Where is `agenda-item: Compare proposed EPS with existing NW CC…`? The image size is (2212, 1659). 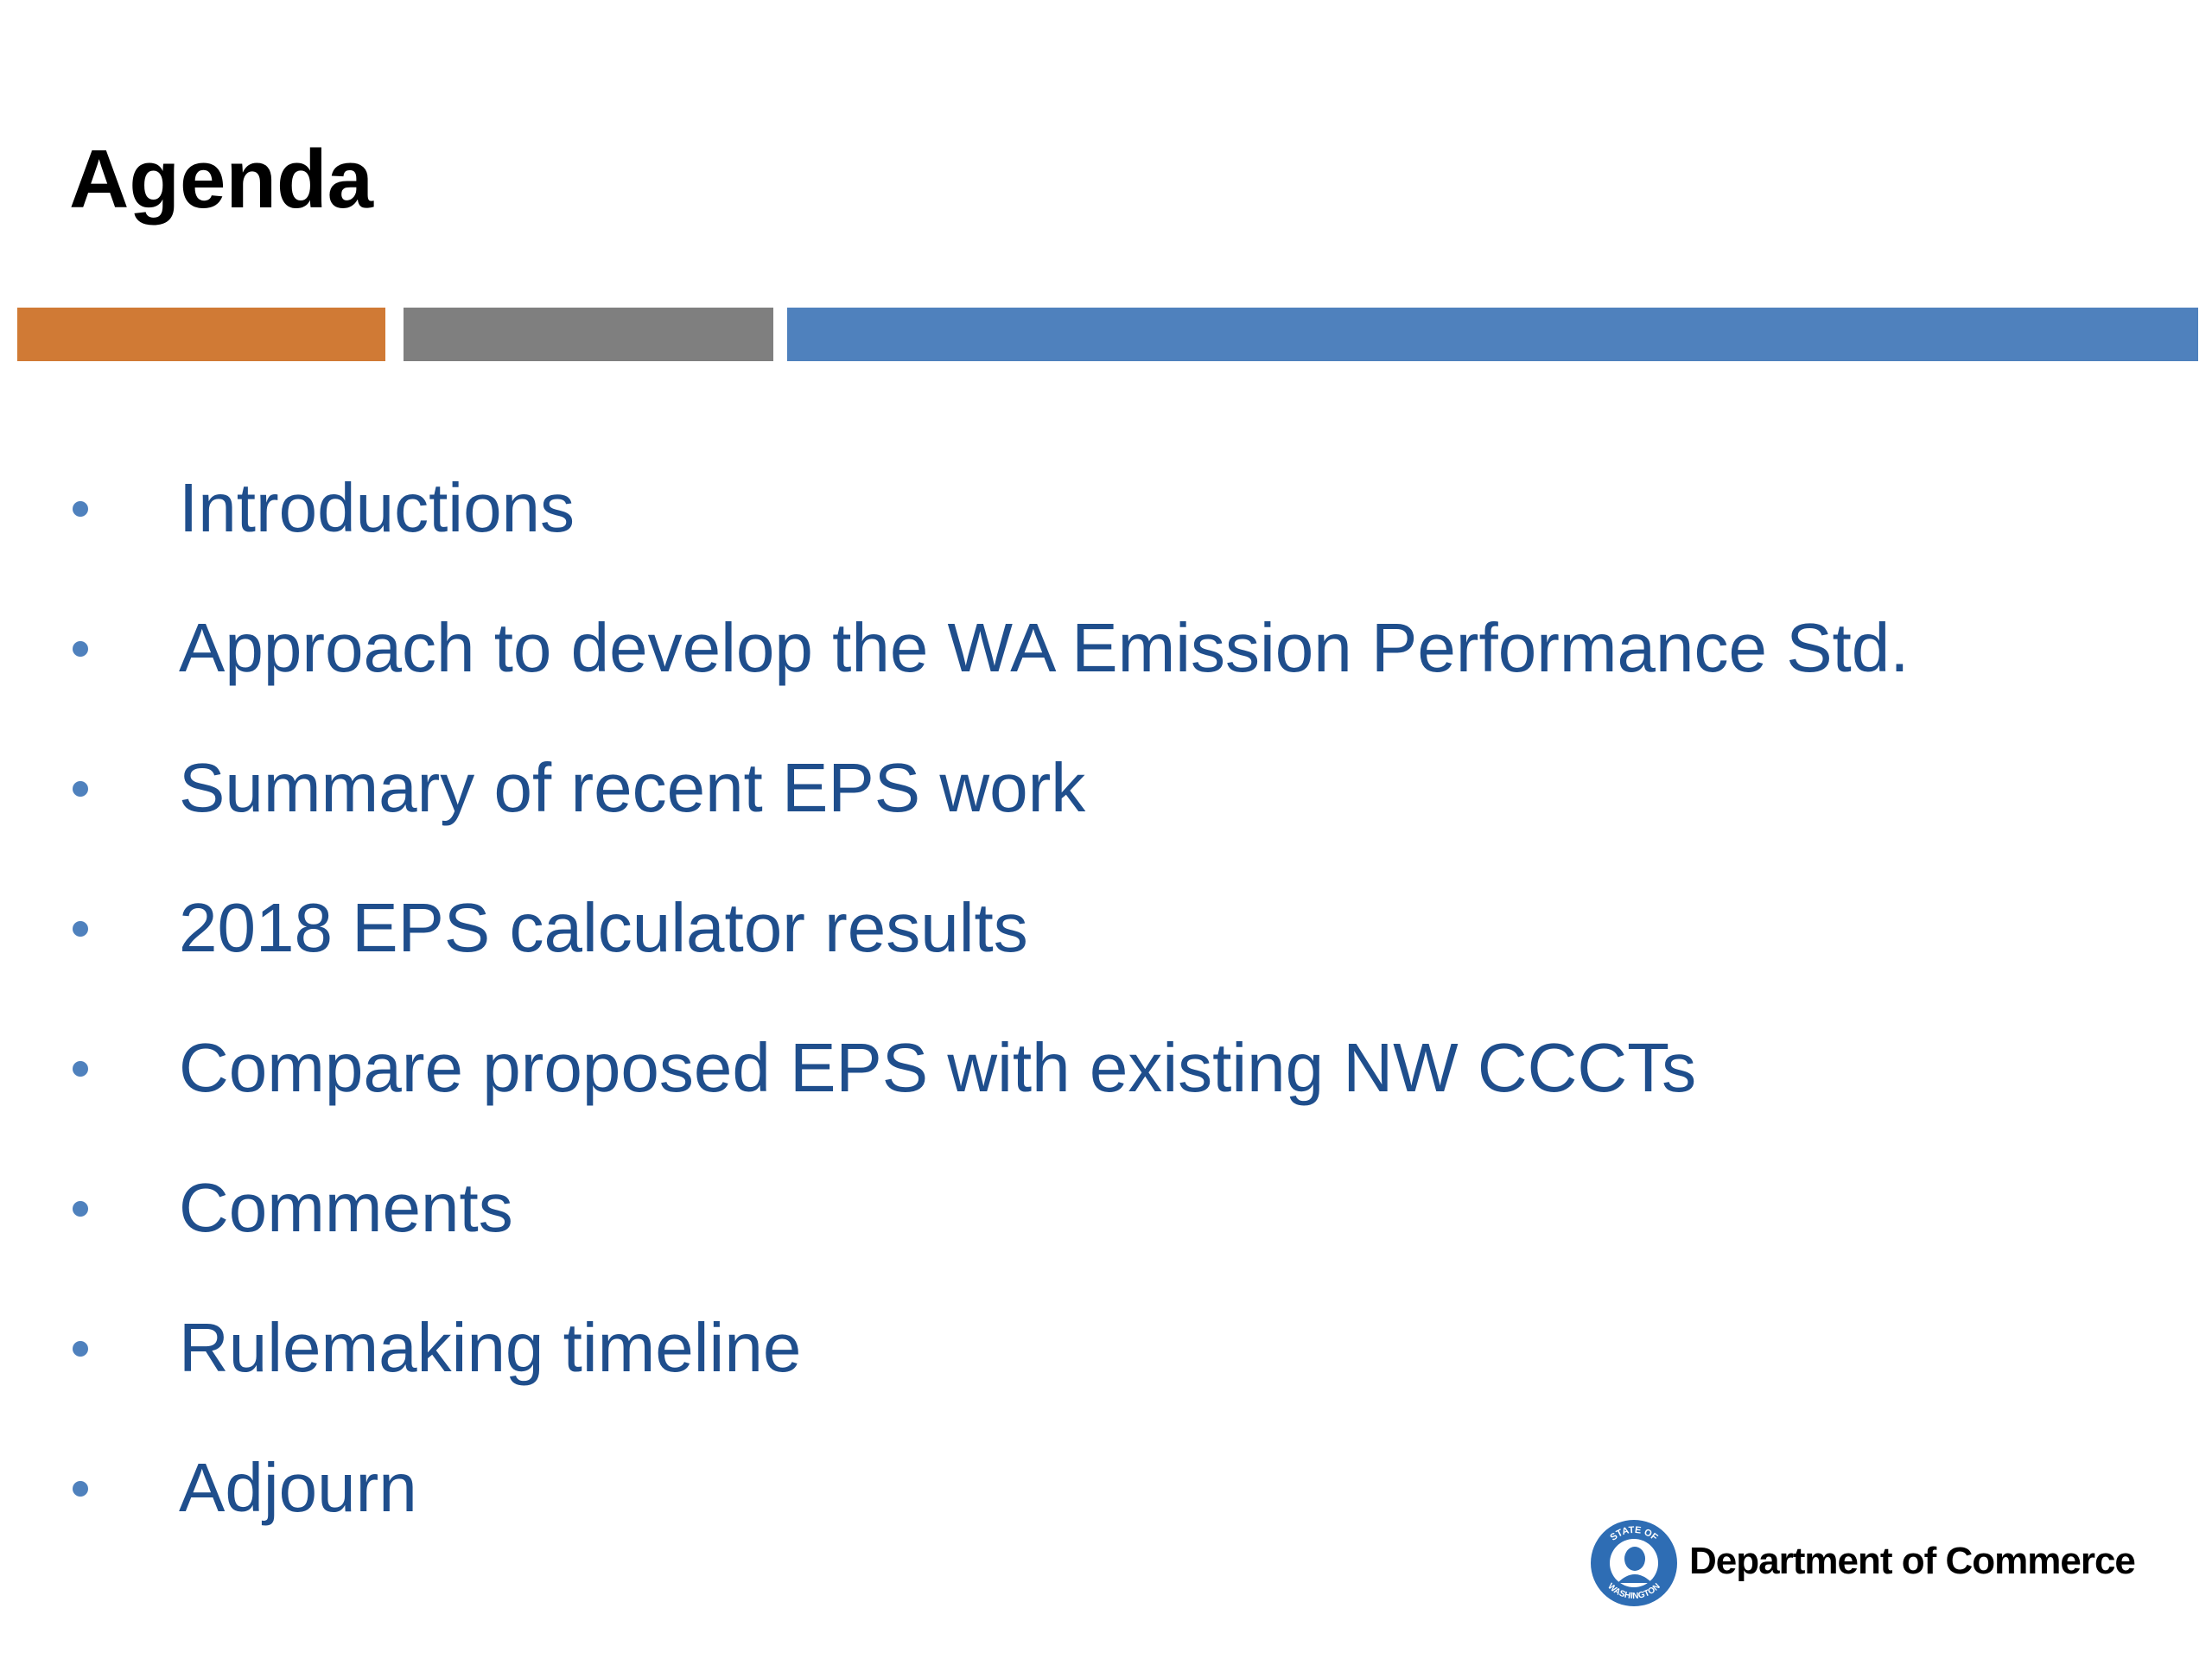
agenda-item: Compare proposed EPS with existing NW CC… is located at coordinates (955, 1096).